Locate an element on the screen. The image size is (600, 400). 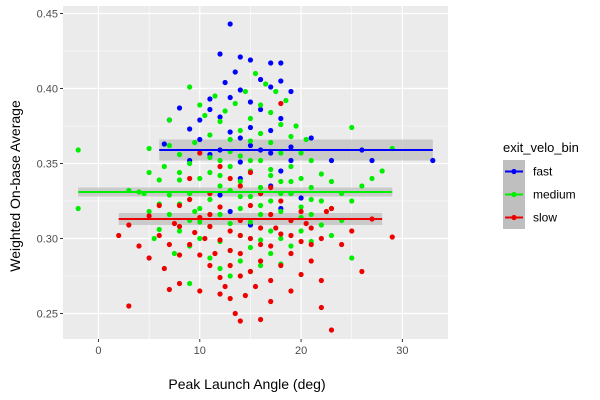
legend-point-medium is located at coordinates (514, 194).